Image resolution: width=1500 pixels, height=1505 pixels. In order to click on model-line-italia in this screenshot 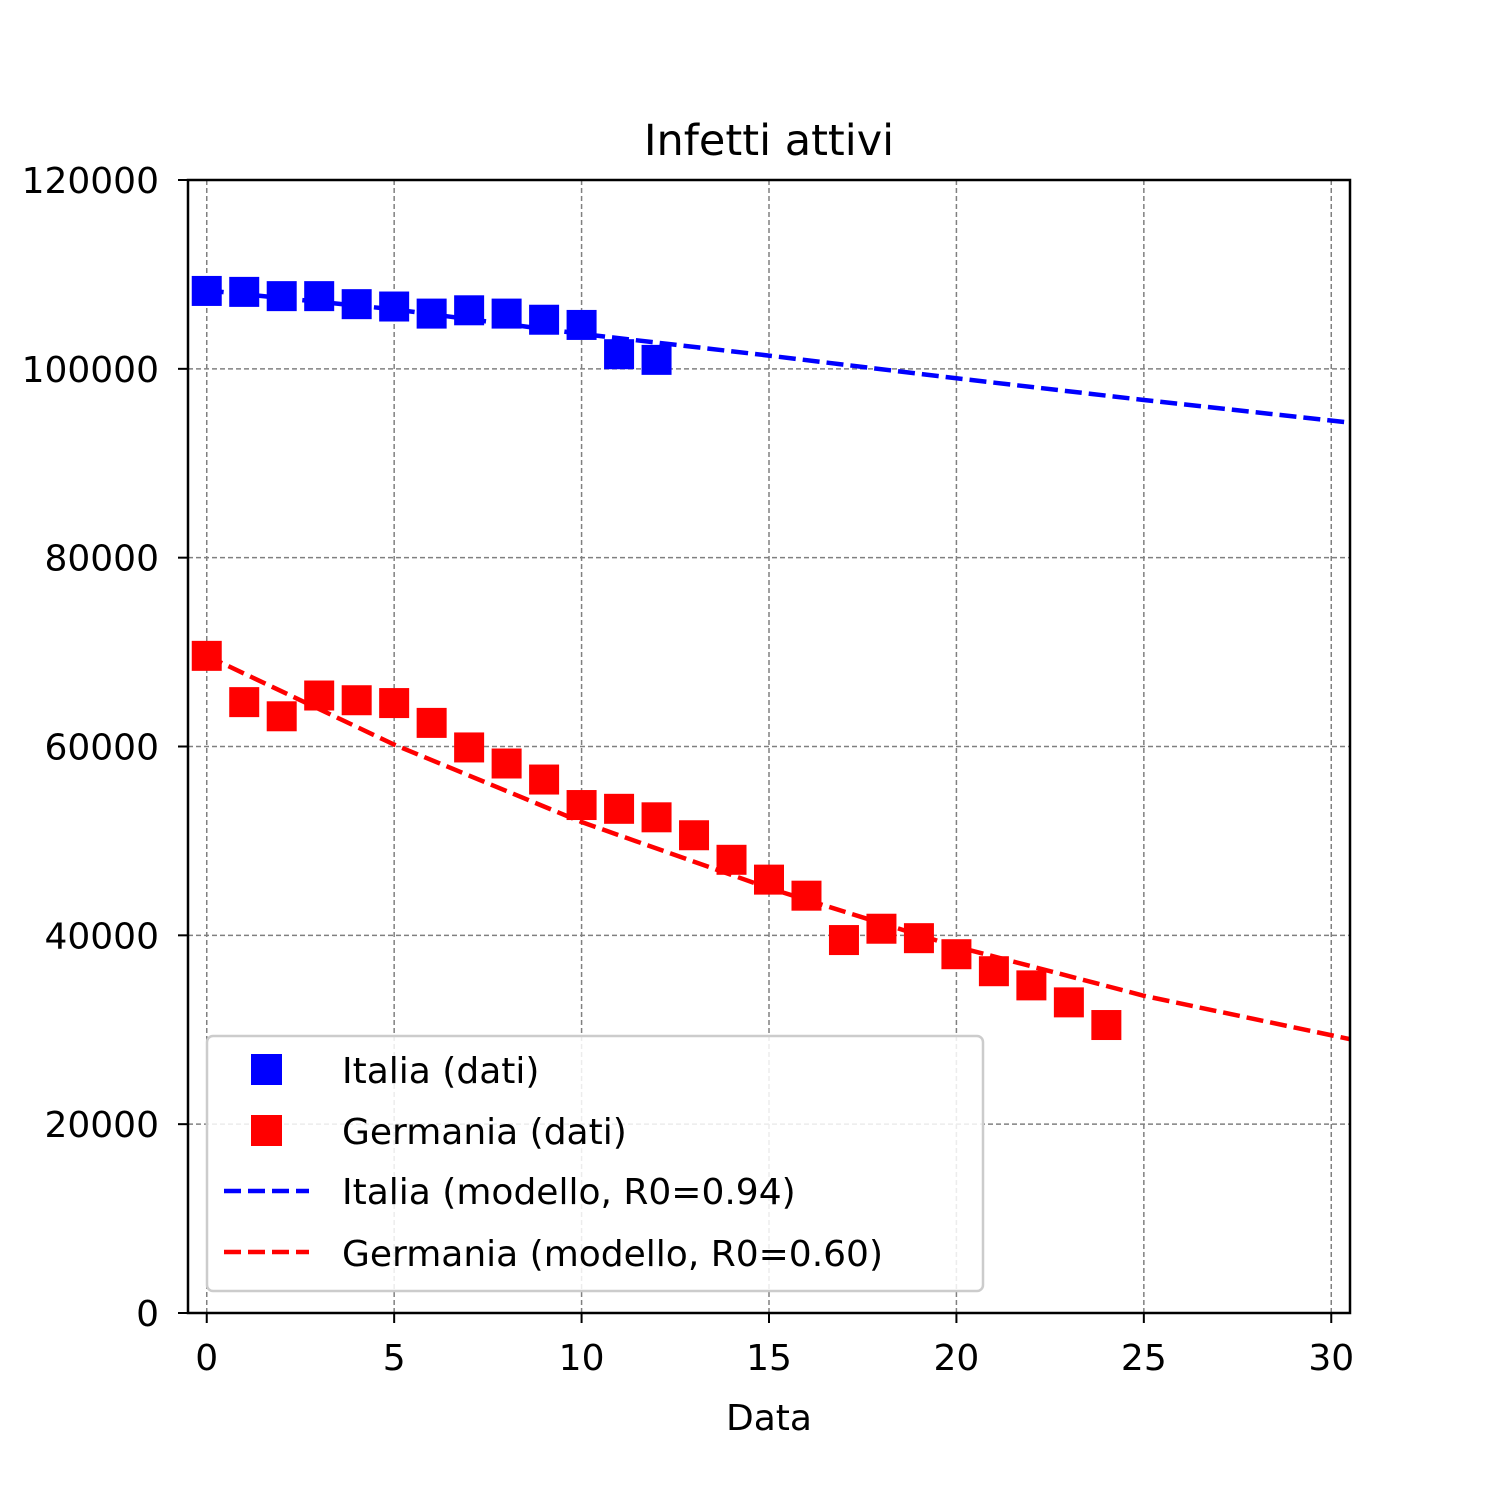, I will do `click(778, 356)`.